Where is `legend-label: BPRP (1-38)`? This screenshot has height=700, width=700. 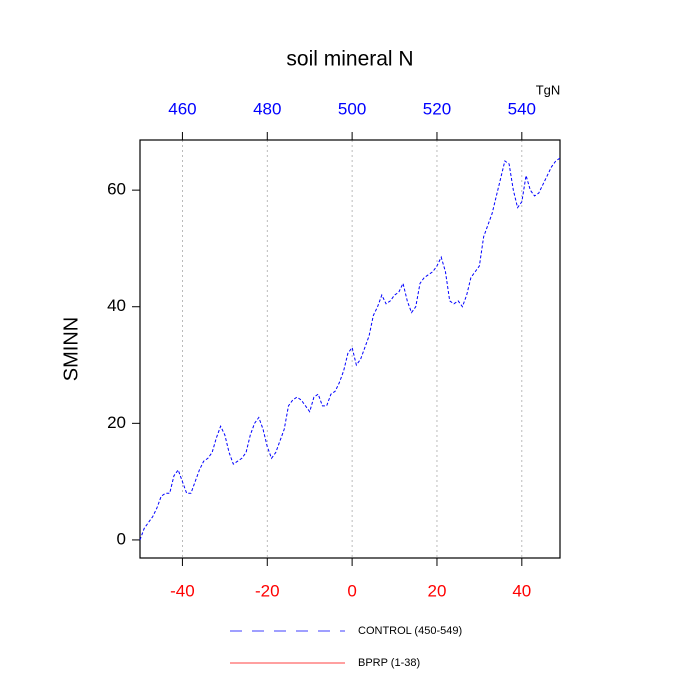 legend-label: BPRP (1-38) is located at coordinates (389, 663).